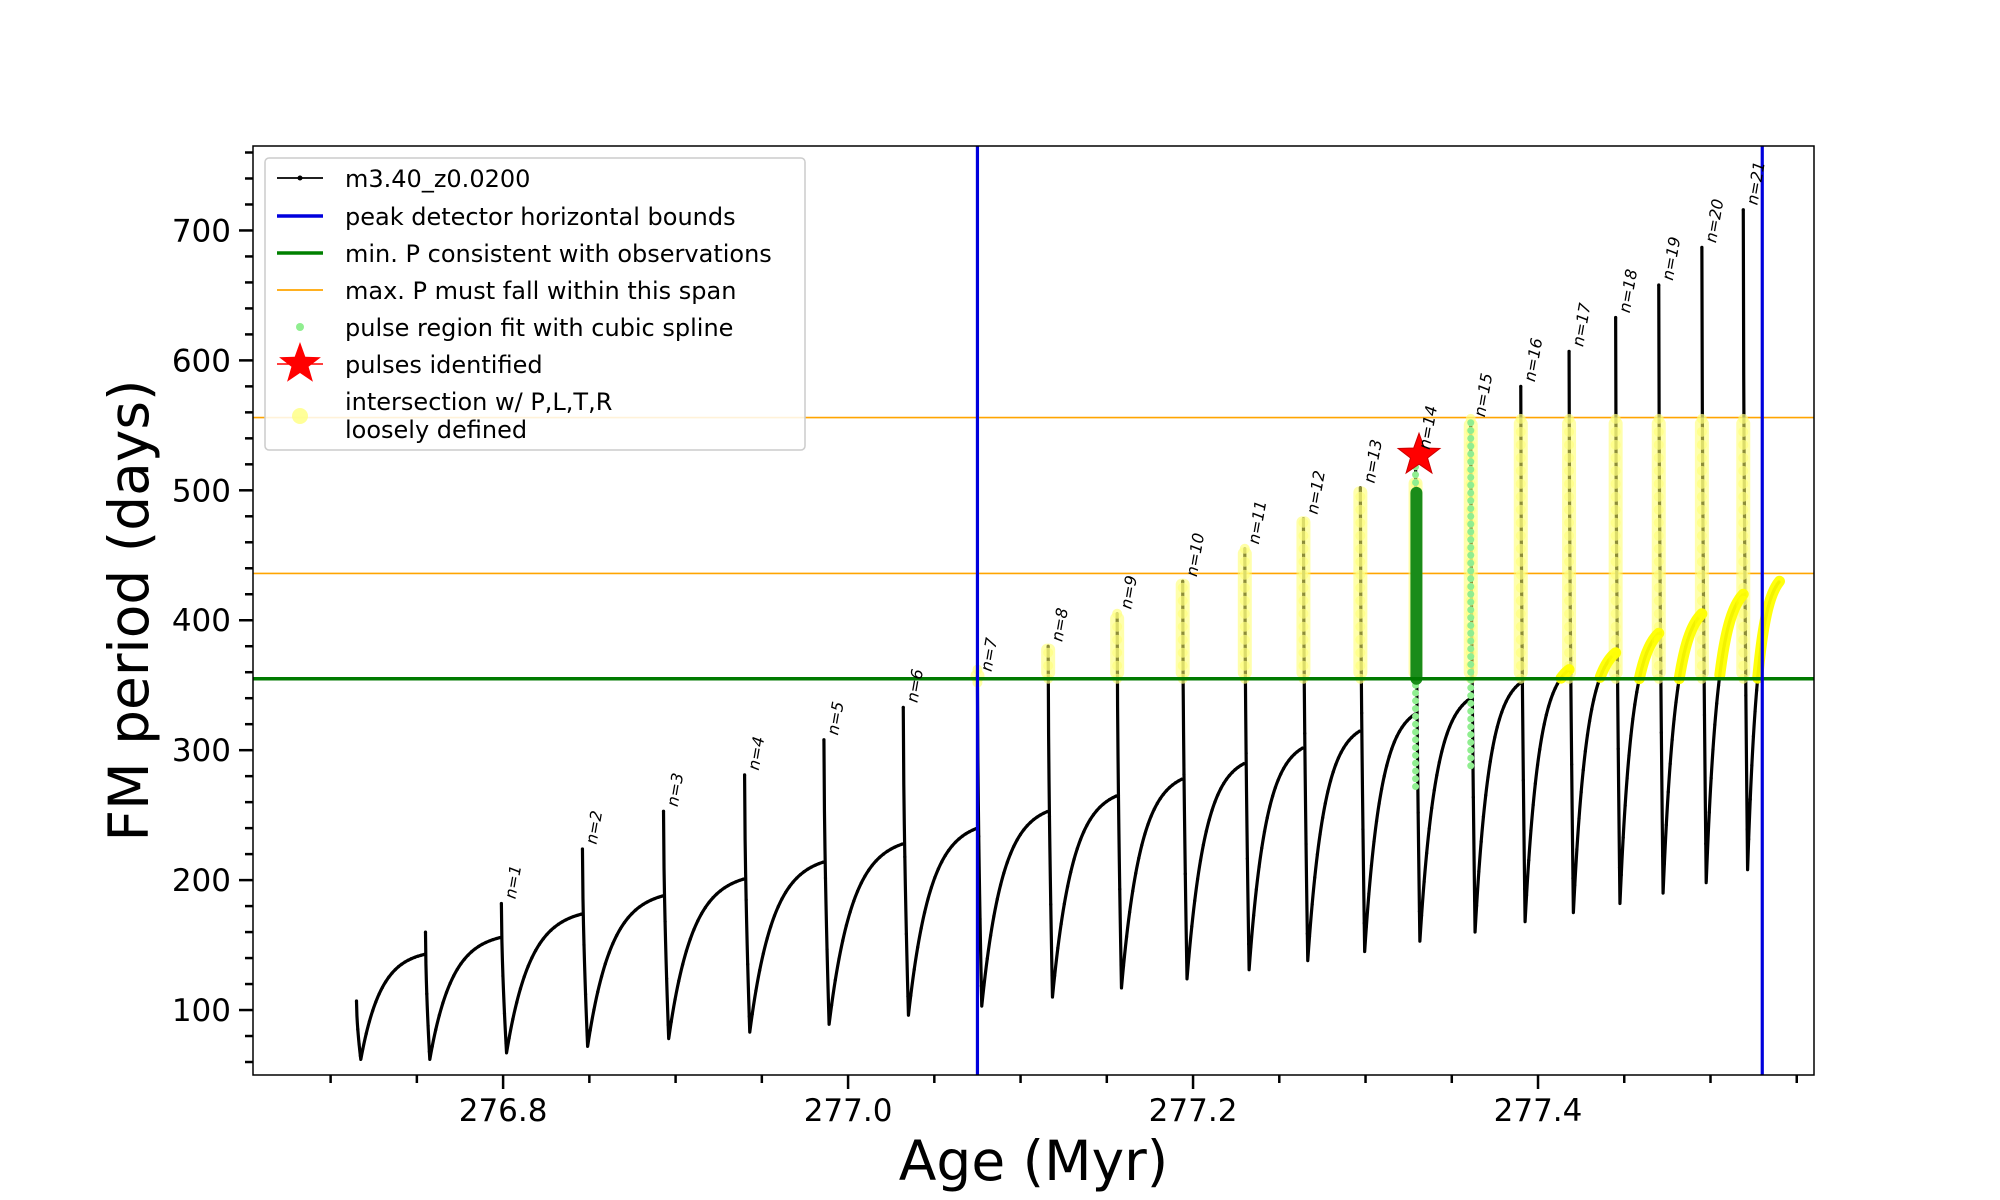 The height and width of the screenshot is (1200, 2000). What do you see at coordinates (201, 881) in the screenshot?
I see `y-tick-label: 200` at bounding box center [201, 881].